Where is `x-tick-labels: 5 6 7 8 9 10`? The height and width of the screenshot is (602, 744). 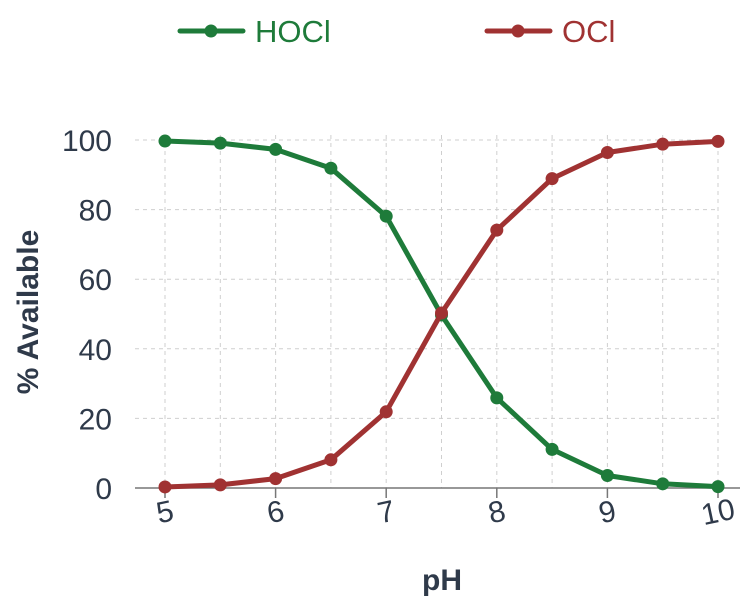 x-tick-labels: 5 6 7 8 9 10 is located at coordinates (446, 512).